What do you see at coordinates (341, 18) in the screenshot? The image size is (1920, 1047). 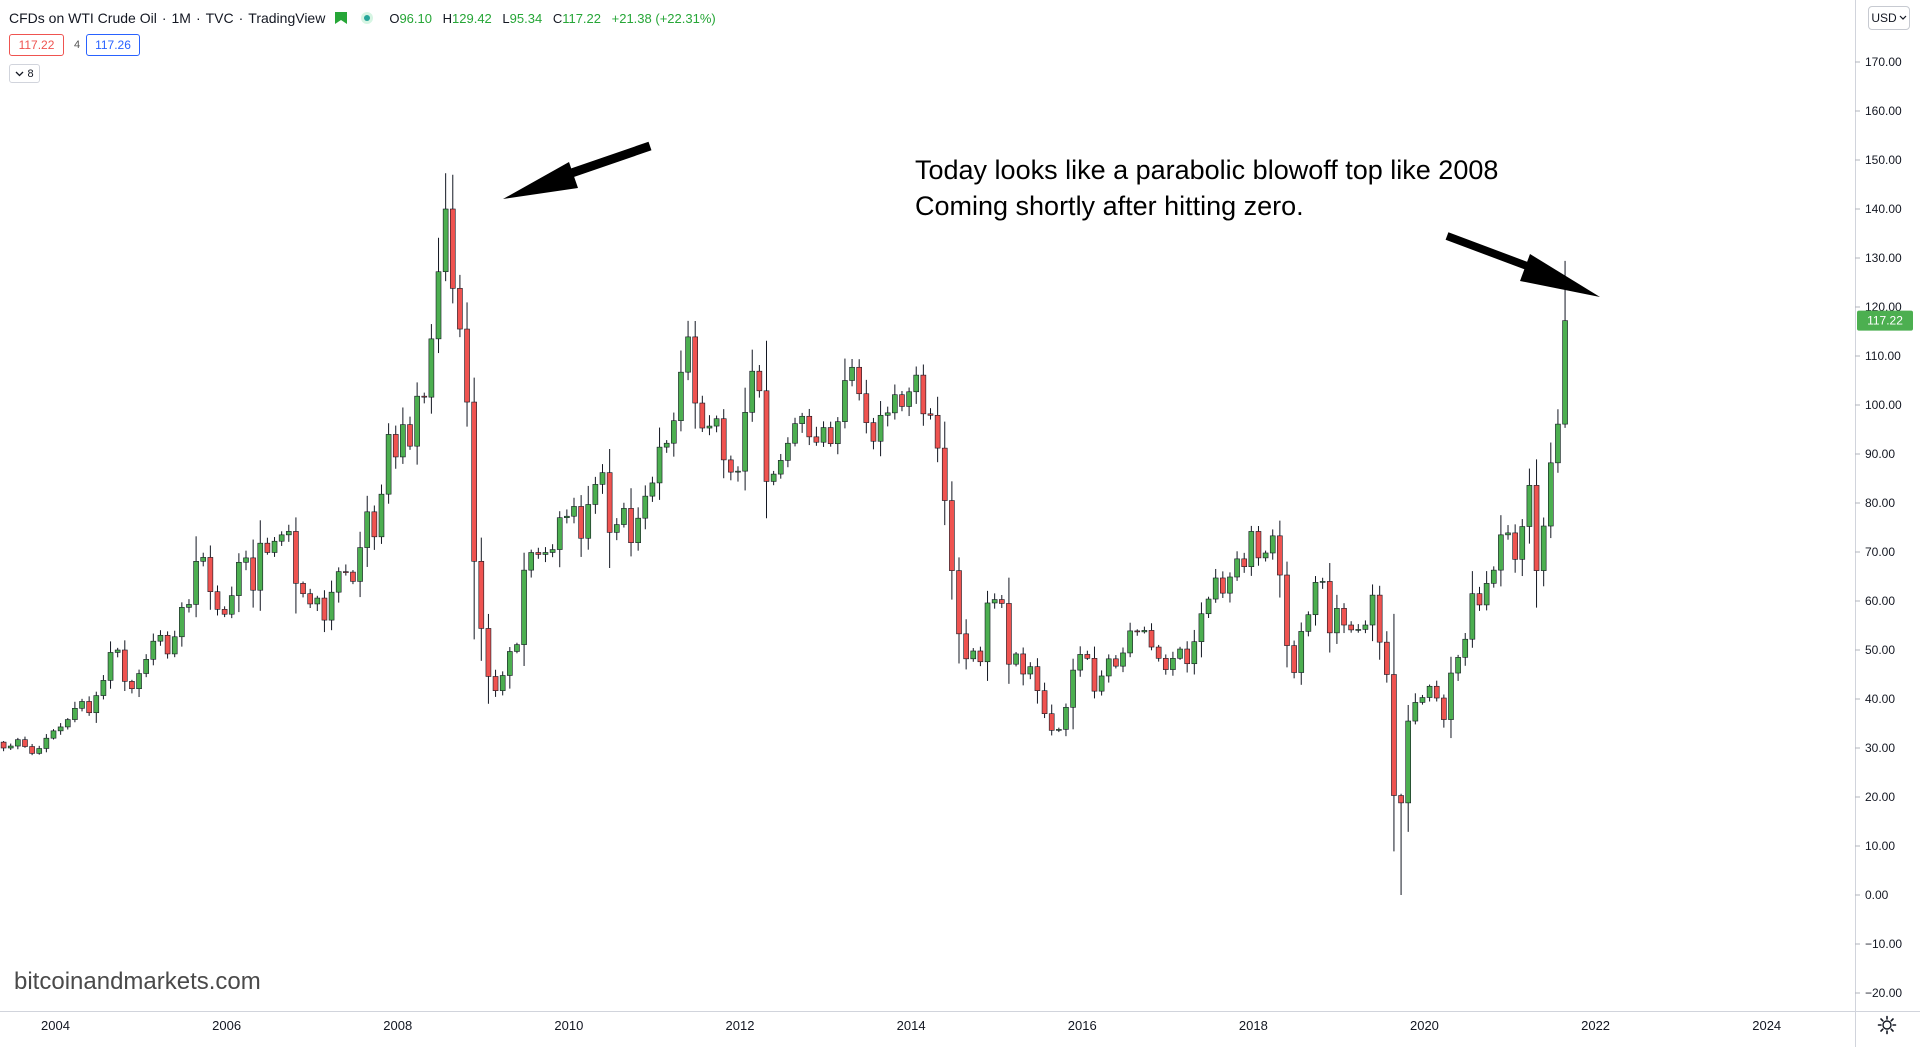 I see `flag-icon` at bounding box center [341, 18].